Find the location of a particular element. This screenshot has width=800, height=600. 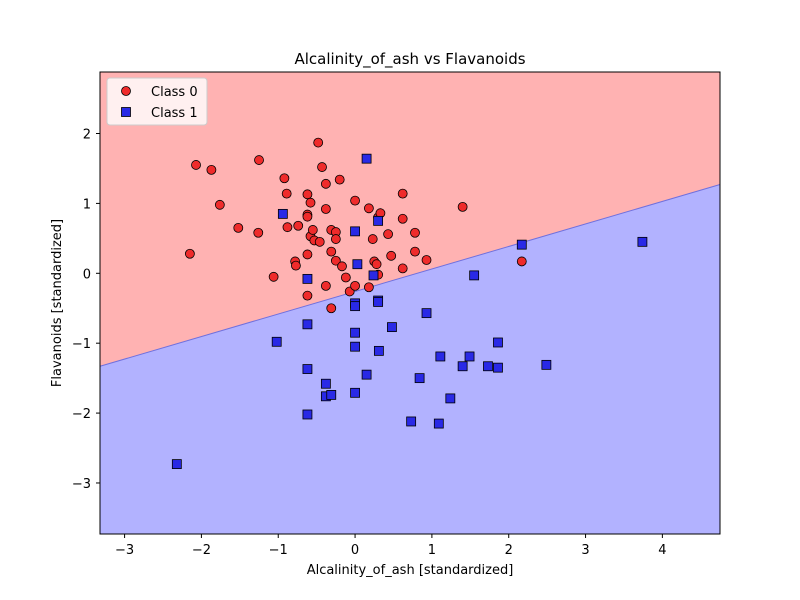

x-axis-ticks: −3 −2 −1 0 1 2 3 4 is located at coordinates (391, 546).